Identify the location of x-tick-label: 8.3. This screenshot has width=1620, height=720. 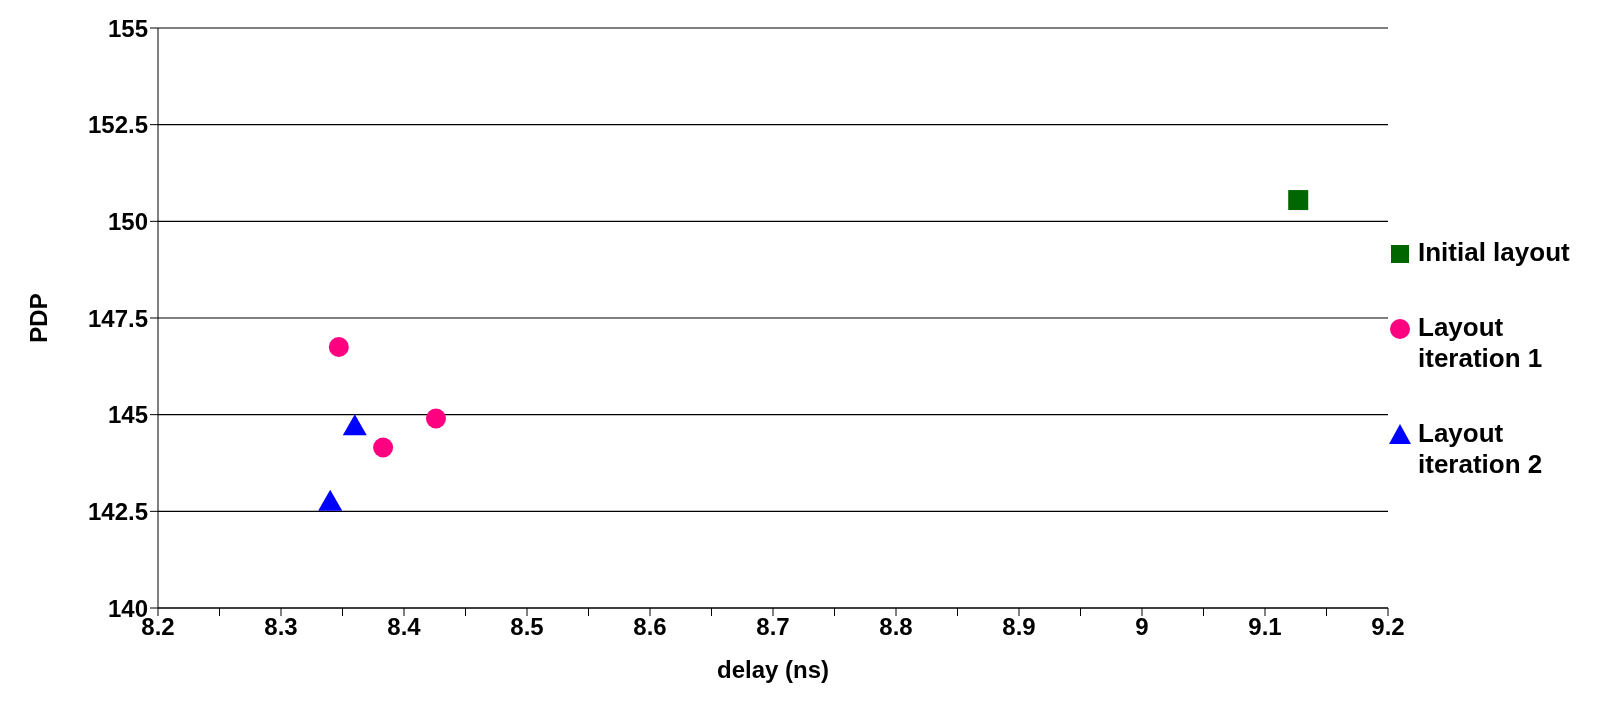
(281, 627).